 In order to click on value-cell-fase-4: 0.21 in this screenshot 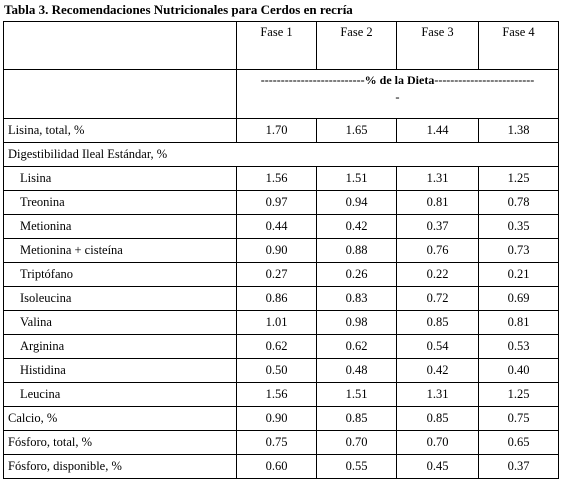, I will do `click(518, 274)`.